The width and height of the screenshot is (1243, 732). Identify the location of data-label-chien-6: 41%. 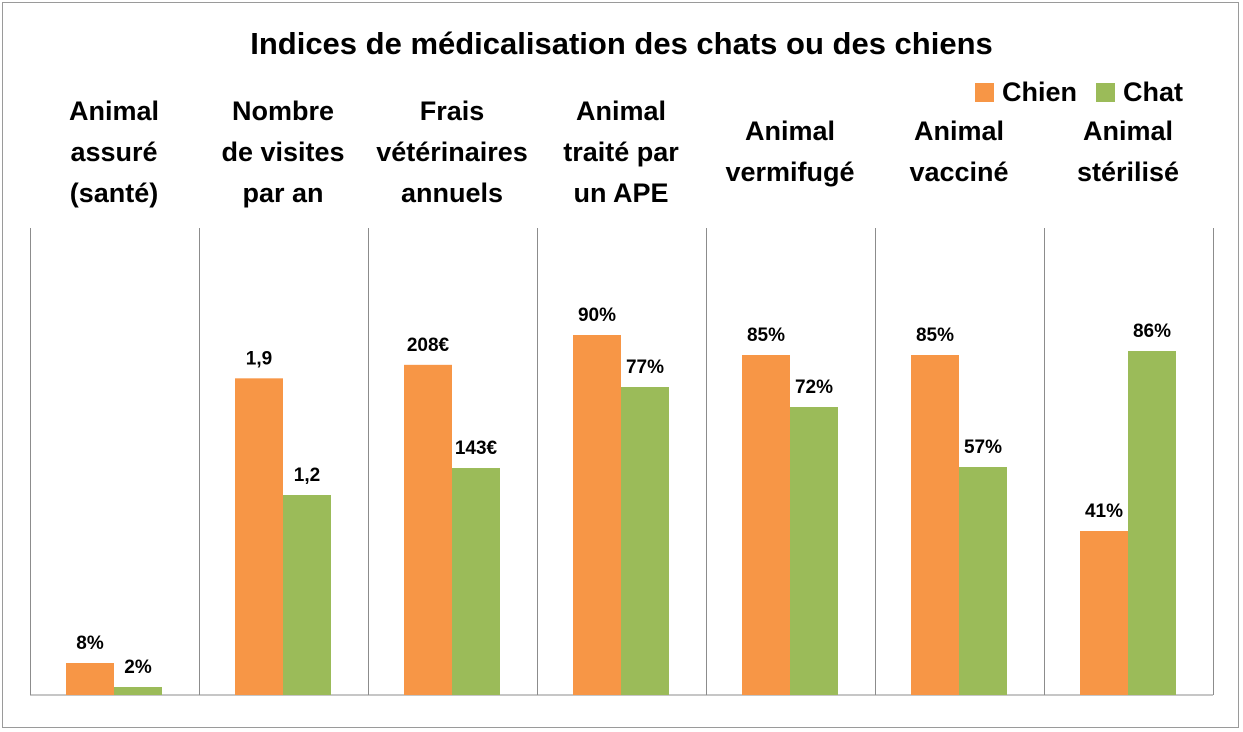
(1104, 511).